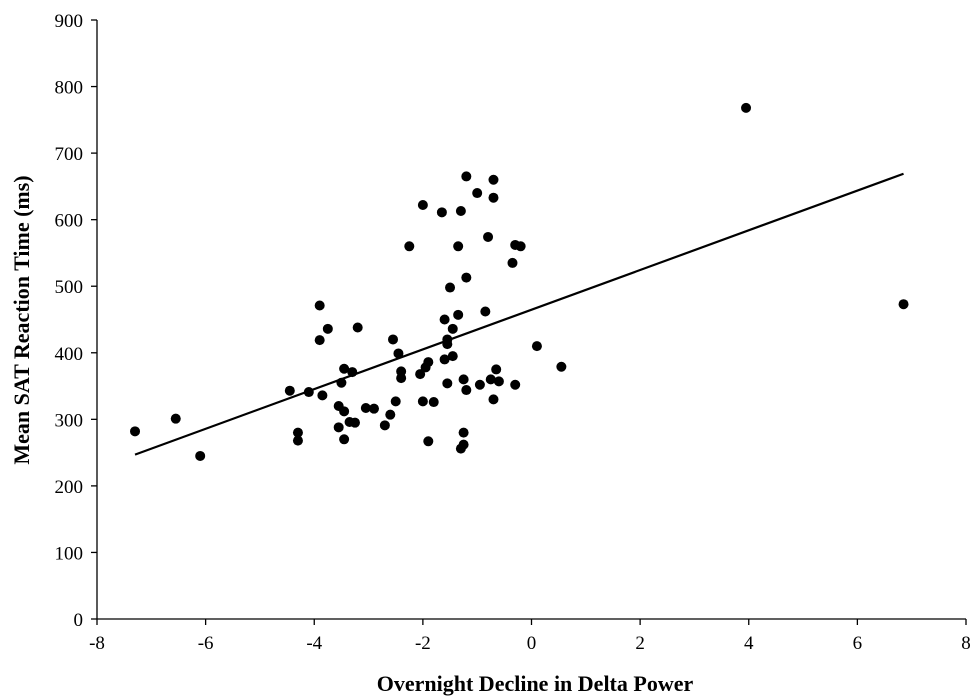  I want to click on x-tick-label: 2, so click(640, 643).